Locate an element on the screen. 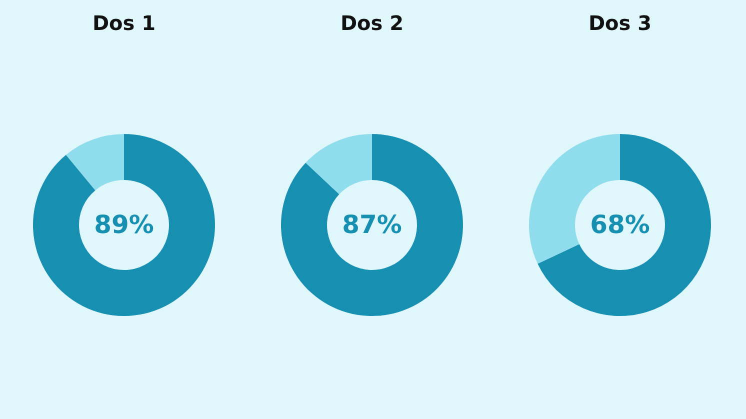  text: 87% is located at coordinates (372, 224).